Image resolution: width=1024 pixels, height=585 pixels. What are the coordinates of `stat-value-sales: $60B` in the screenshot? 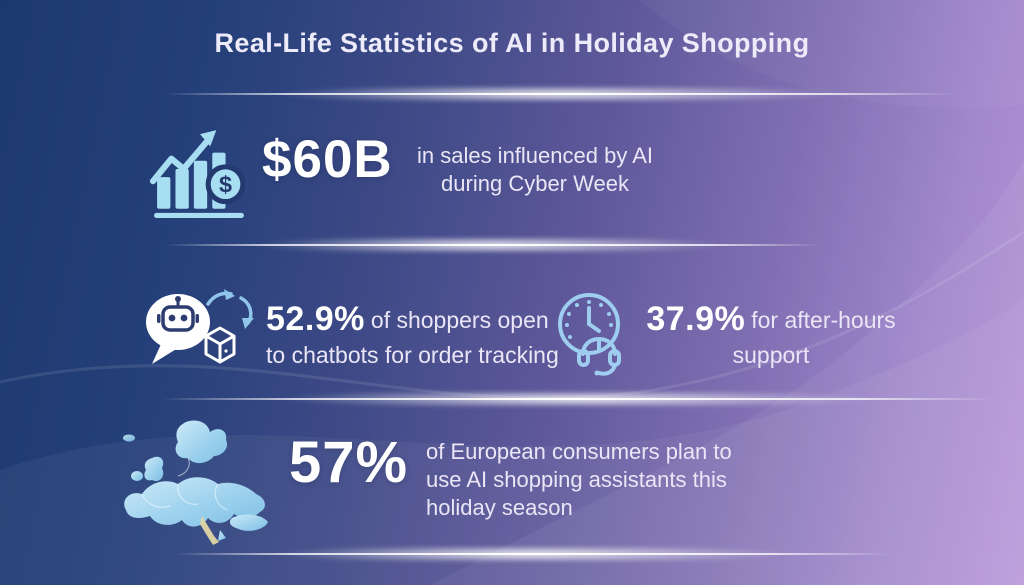 It's located at (327, 159).